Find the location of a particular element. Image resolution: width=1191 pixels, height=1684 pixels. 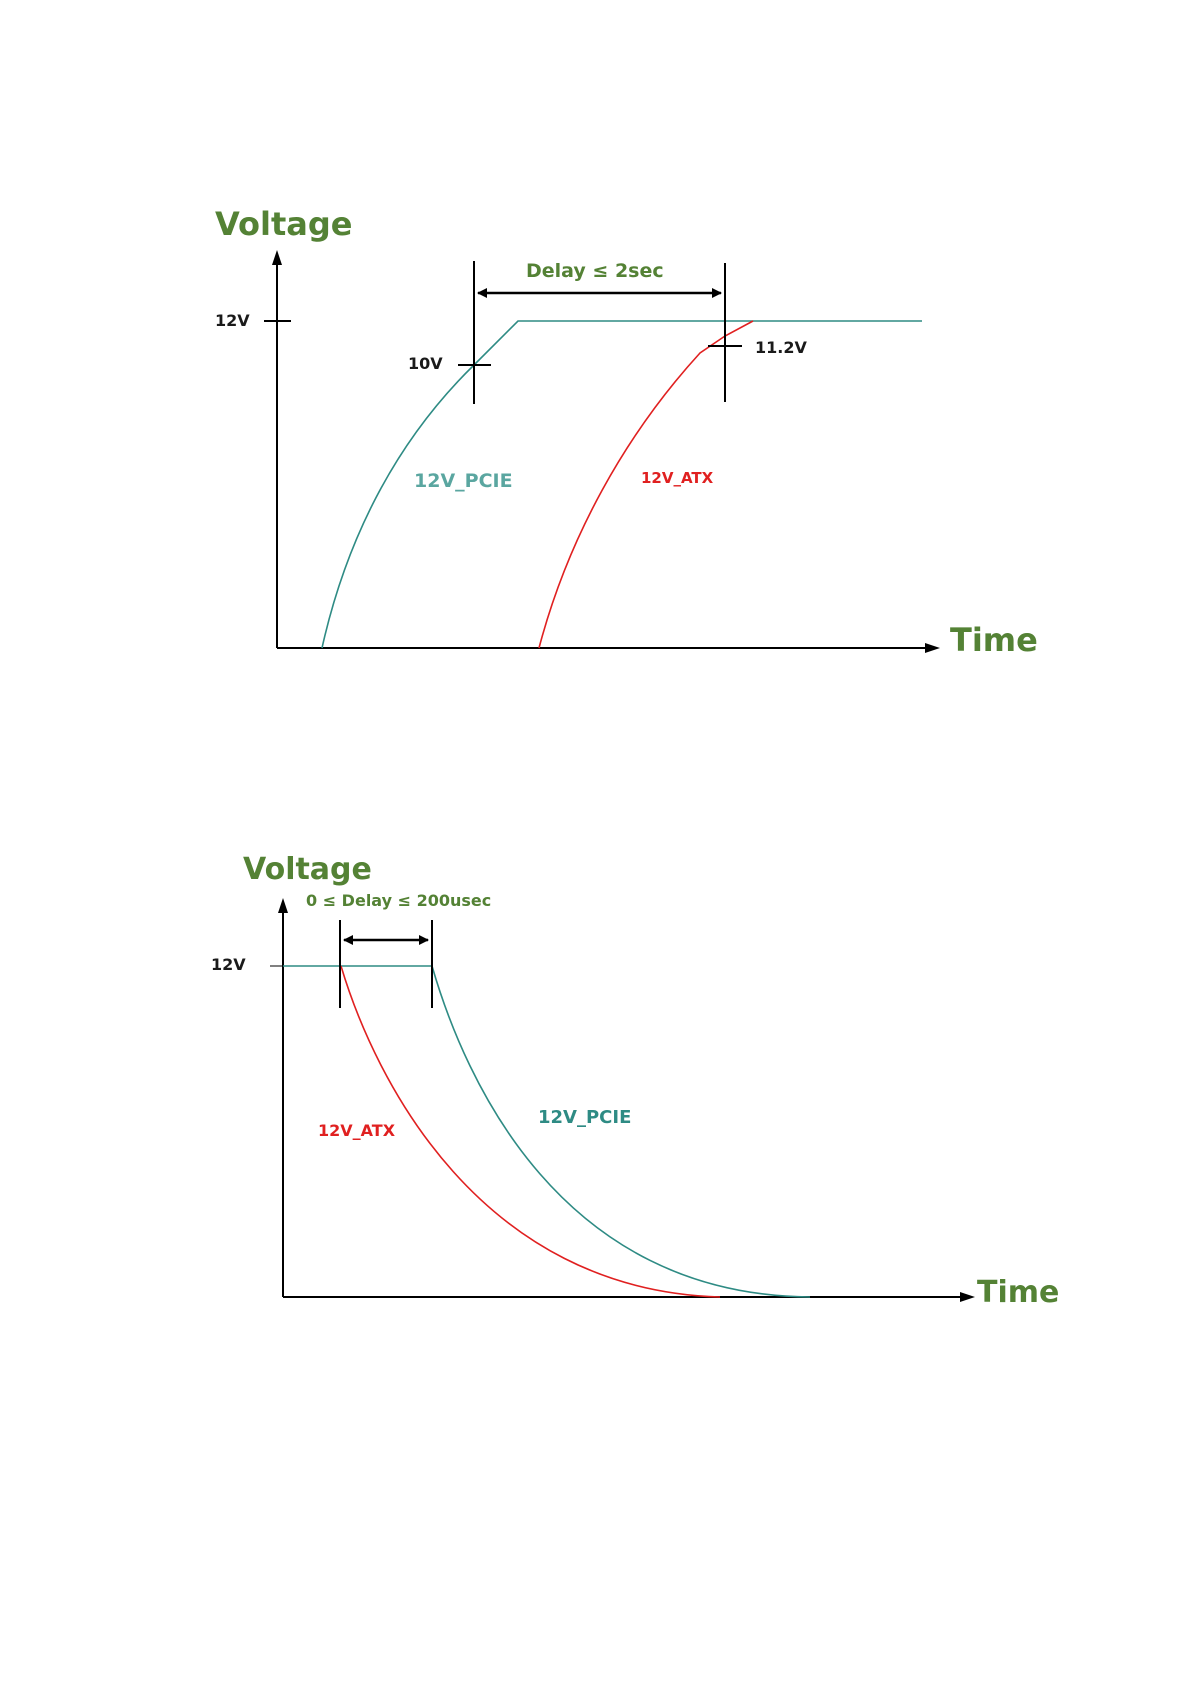

v10-label: 10V is located at coordinates (425, 363).